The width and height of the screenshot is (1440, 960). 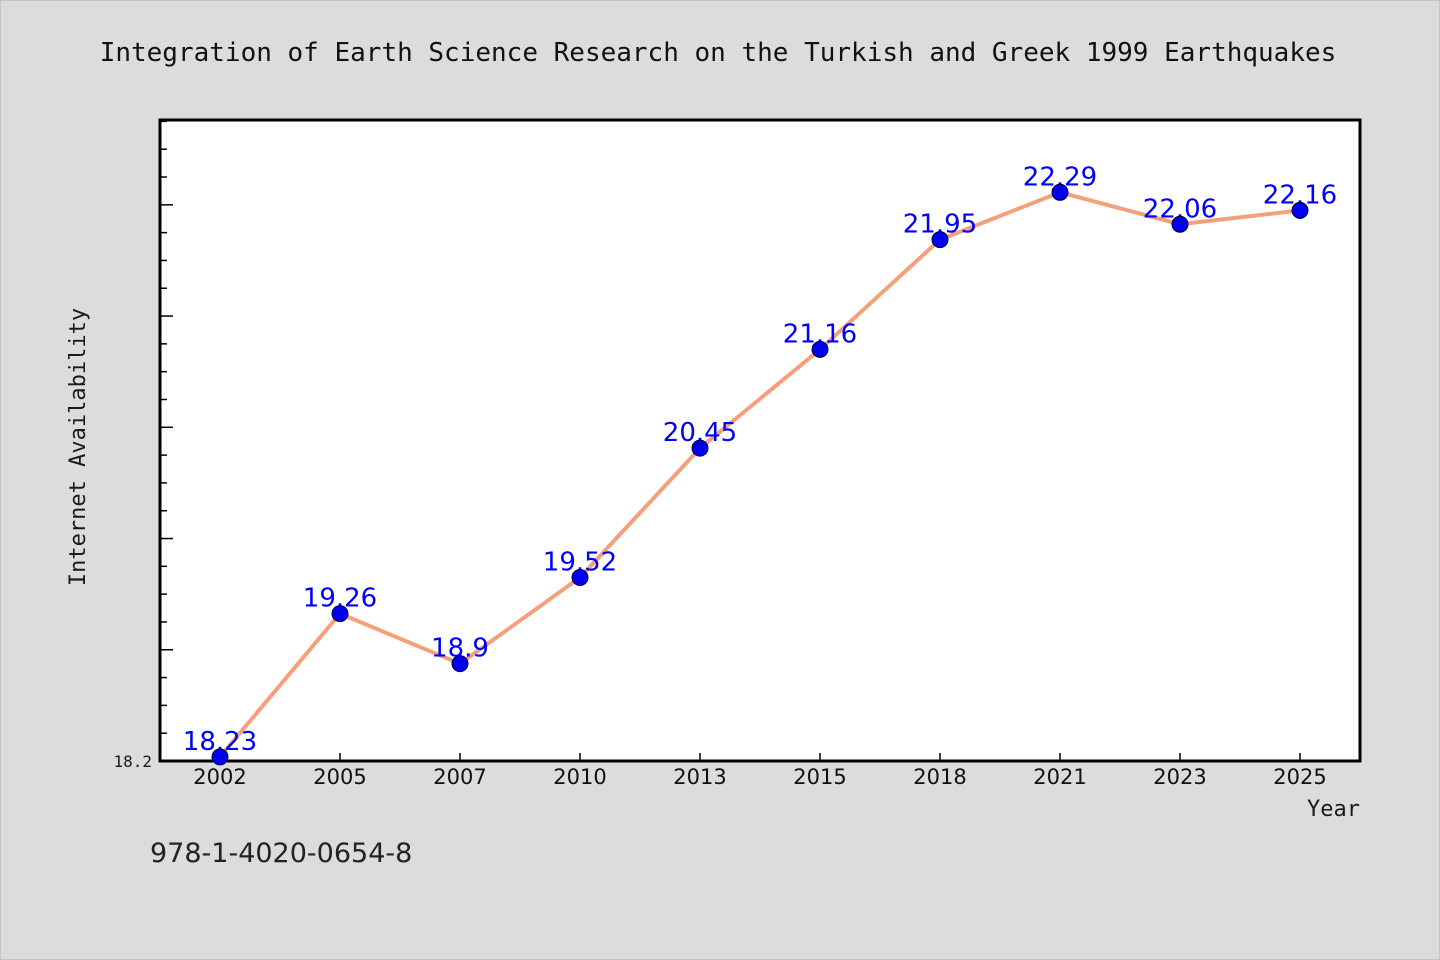 What do you see at coordinates (1333, 809) in the screenshot?
I see `x-axis-label: Year` at bounding box center [1333, 809].